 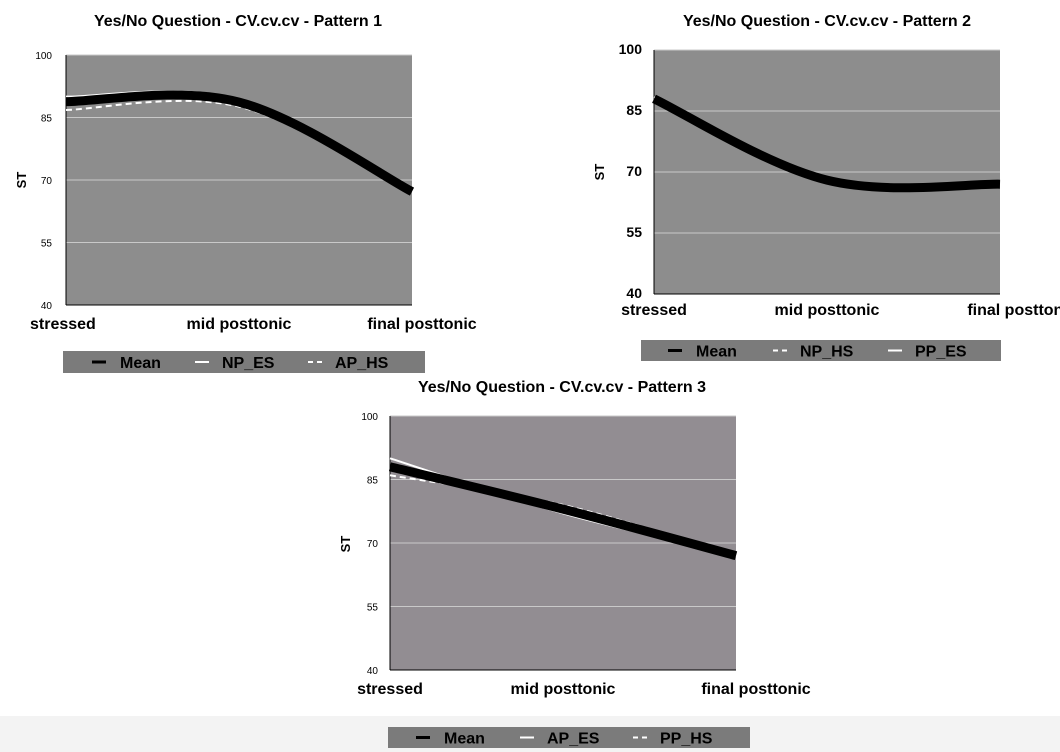 I want to click on legend-label: NP_ES, so click(x=248, y=363).